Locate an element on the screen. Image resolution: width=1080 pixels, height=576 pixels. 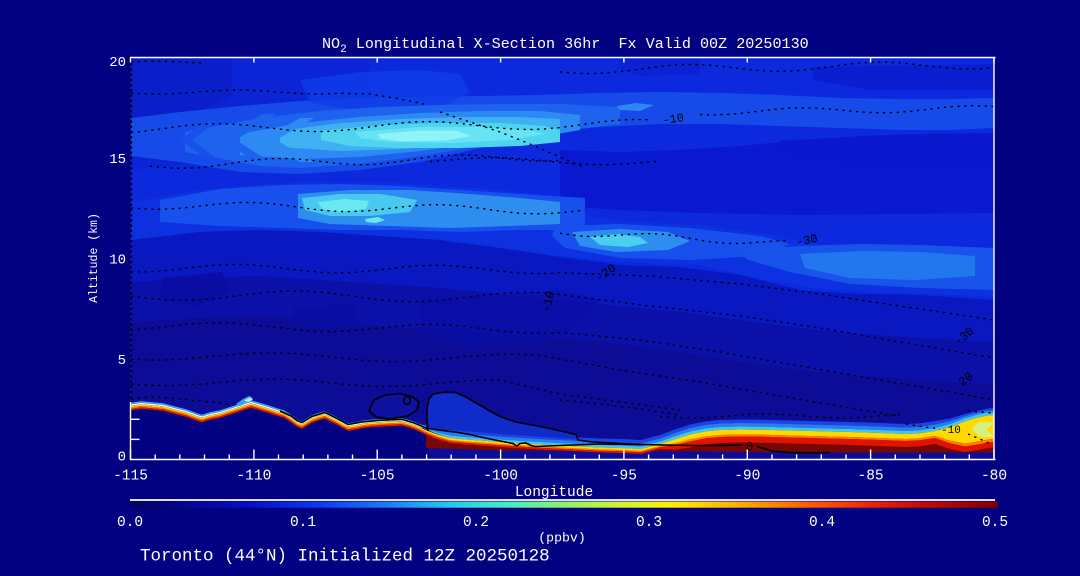
svg-text: 15 is located at coordinates (117, 160).